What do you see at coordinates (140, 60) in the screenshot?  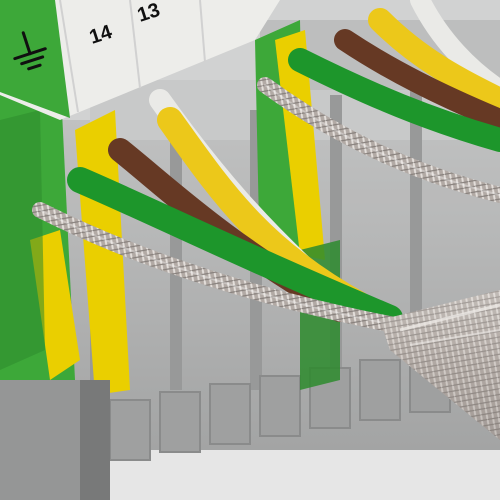 I see `marker-strip: 14 13` at bounding box center [140, 60].